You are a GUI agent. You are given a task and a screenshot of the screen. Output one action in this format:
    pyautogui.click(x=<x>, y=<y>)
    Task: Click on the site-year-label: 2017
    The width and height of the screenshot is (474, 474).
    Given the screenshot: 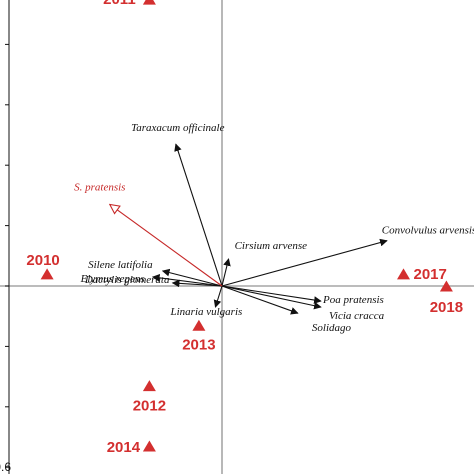 What is the action you would take?
    pyautogui.click(x=430, y=274)
    